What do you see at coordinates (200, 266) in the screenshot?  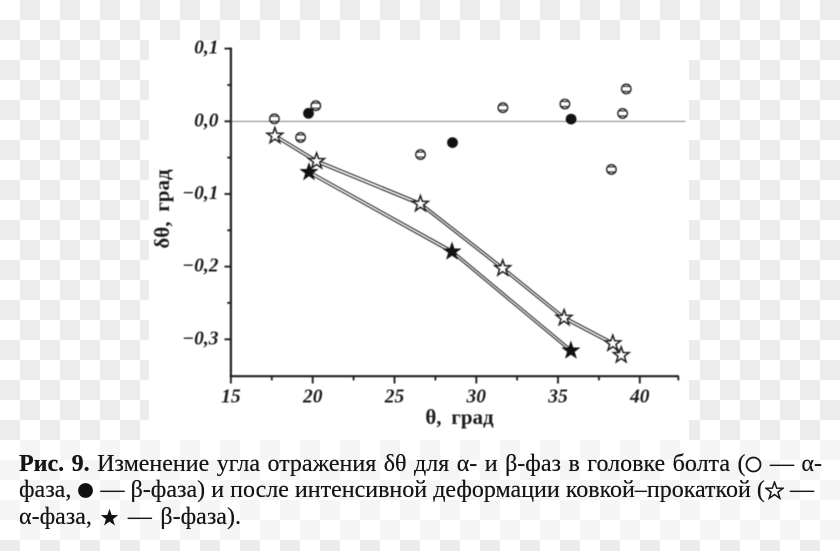 I see `svg-text: −0,2` at bounding box center [200, 266].